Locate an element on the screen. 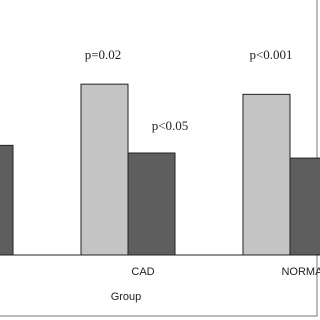 This screenshot has width=320, height=320. annotation: p<0.05 is located at coordinates (170, 125).